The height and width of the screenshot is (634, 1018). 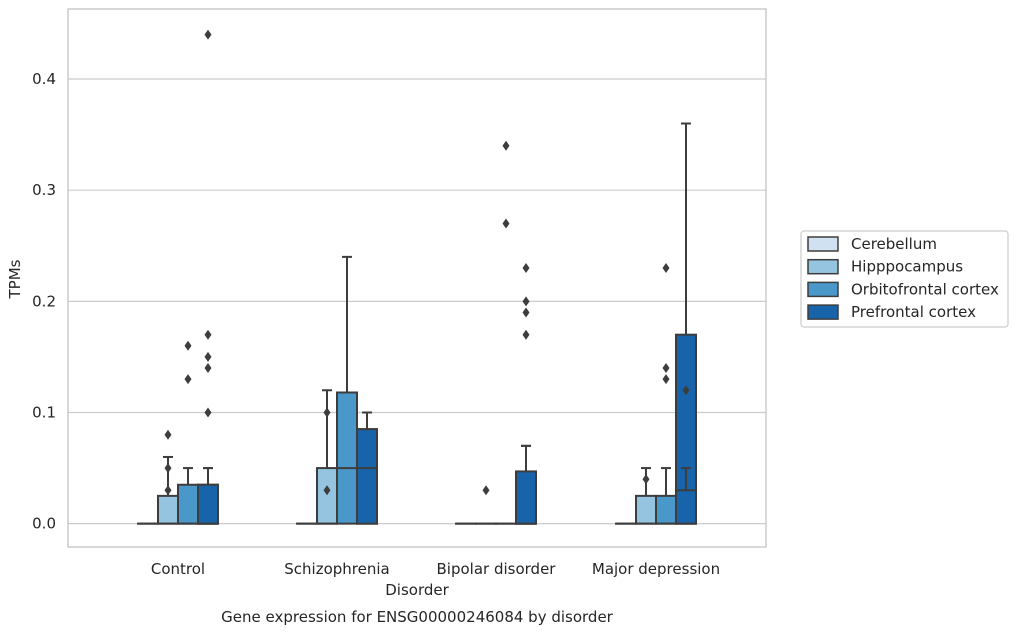 I want to click on y-axis-label: TPMs, so click(x=15, y=279).